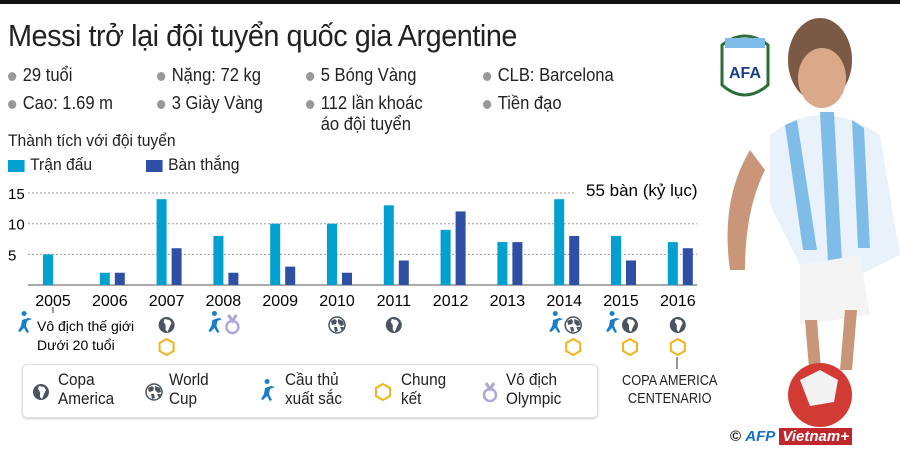 This screenshot has height=451, width=900. Describe the element at coordinates (161, 242) in the screenshot. I see `matches-bar-2007` at that location.